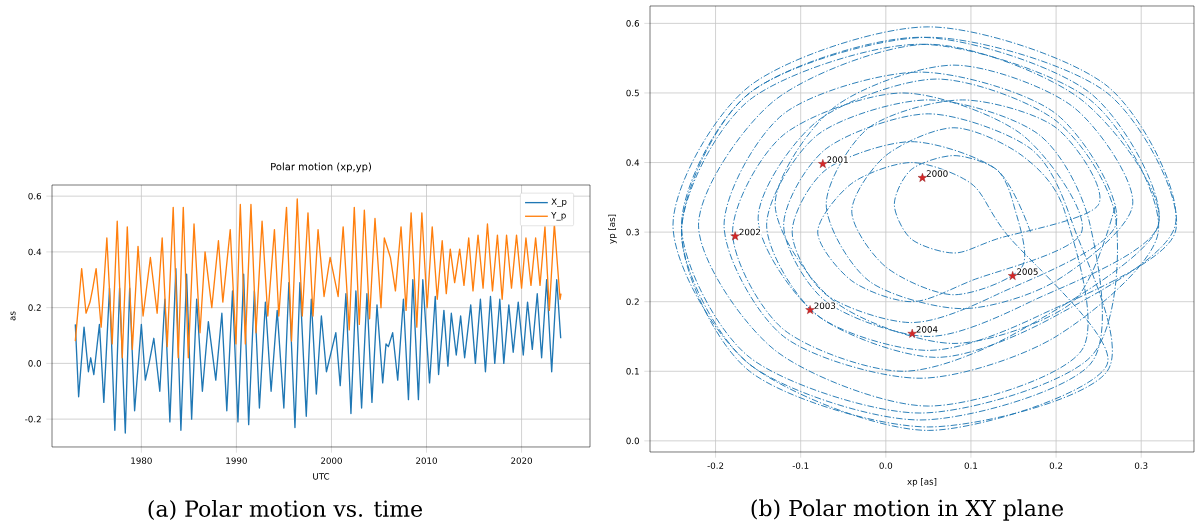  I want to click on legend-label: X_p, so click(559, 202).